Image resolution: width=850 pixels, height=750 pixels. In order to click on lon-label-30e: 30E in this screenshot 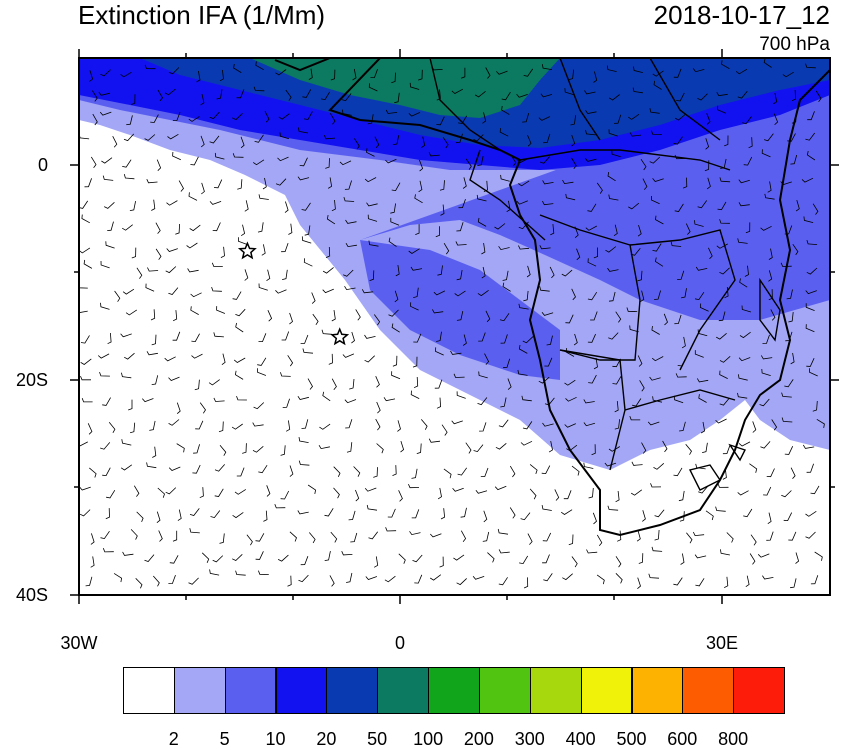, I will do `click(722, 643)`.